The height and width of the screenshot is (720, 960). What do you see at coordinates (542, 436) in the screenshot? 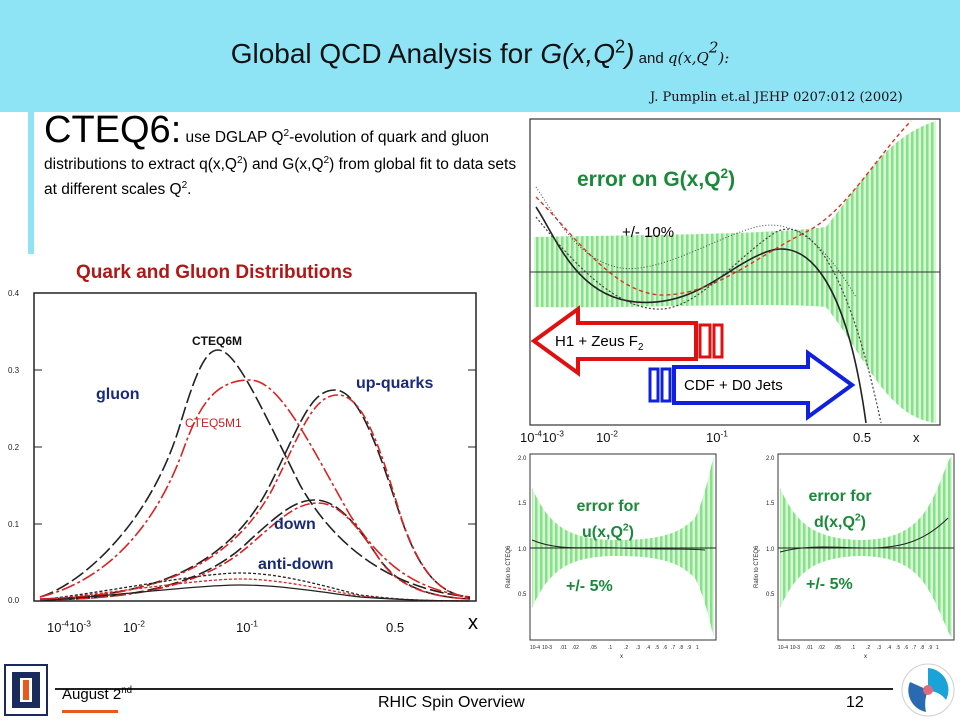
I see `right-x-ticks: 10-410-3` at bounding box center [542, 436].